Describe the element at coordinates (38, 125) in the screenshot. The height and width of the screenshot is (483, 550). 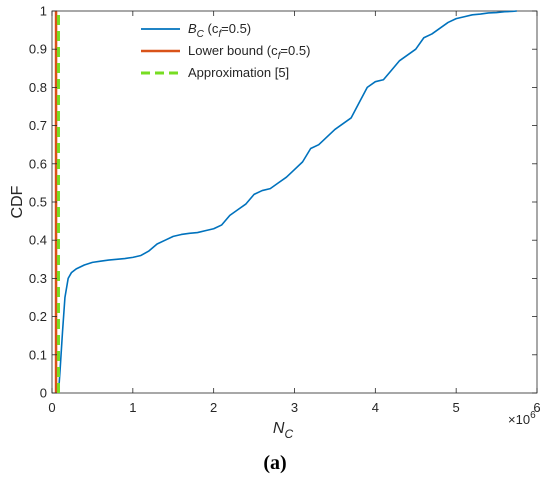
I see `y-tick-label: 0.7` at that location.